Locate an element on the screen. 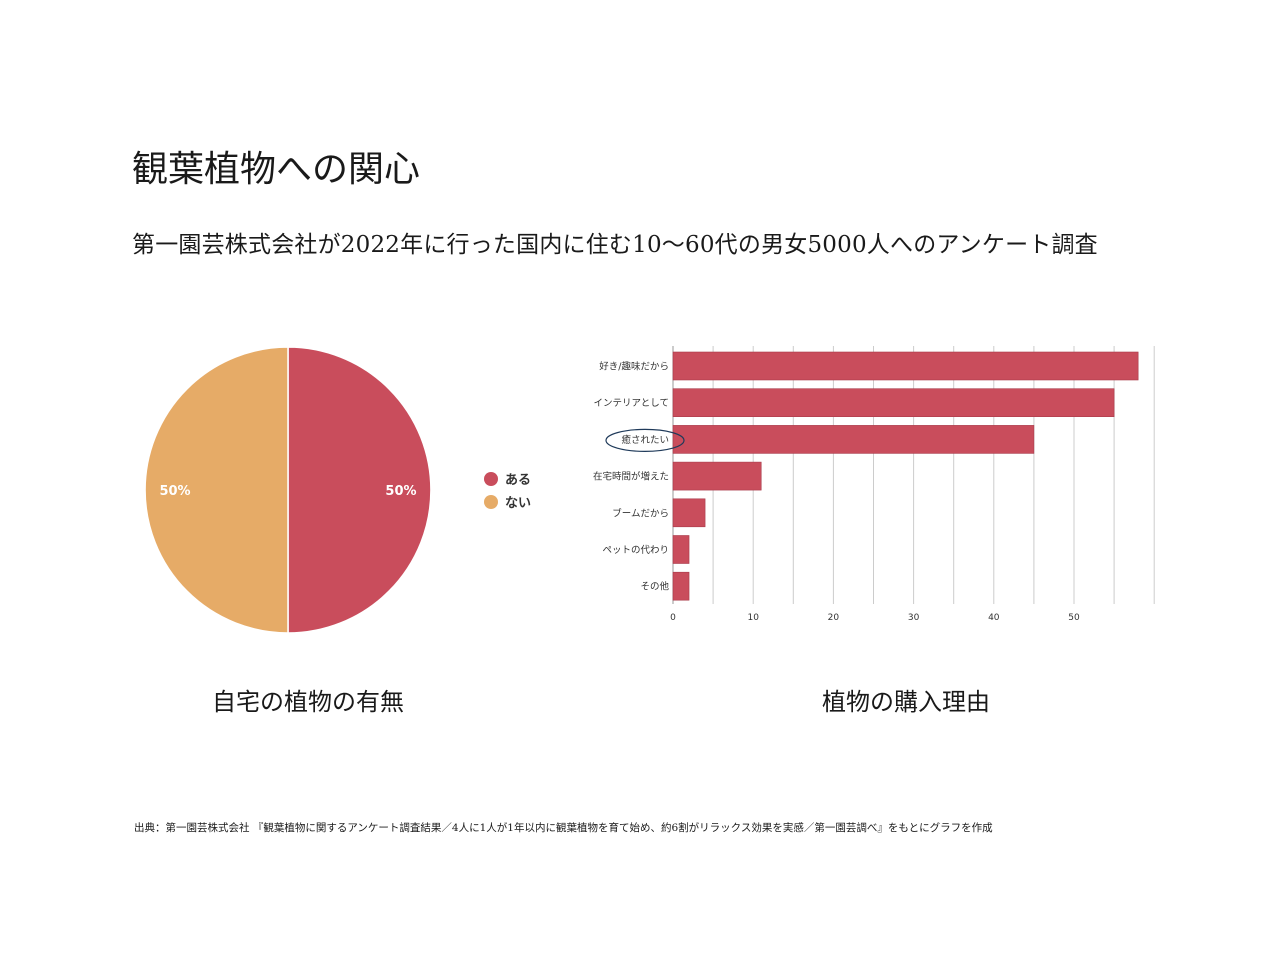  category-label-4: ブームだから is located at coordinates (640, 513).